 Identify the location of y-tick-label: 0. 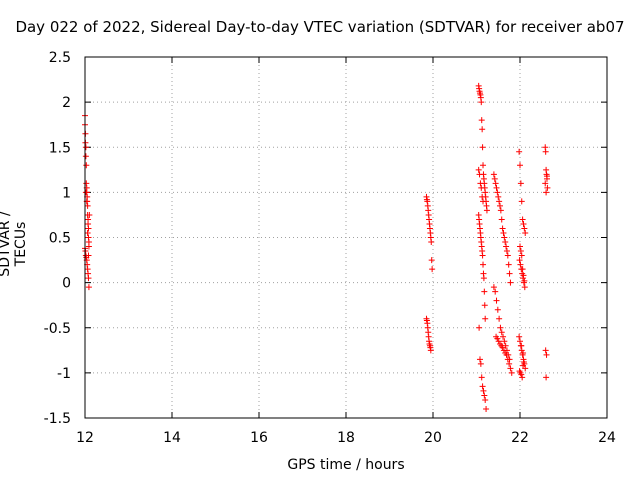
(66, 284).